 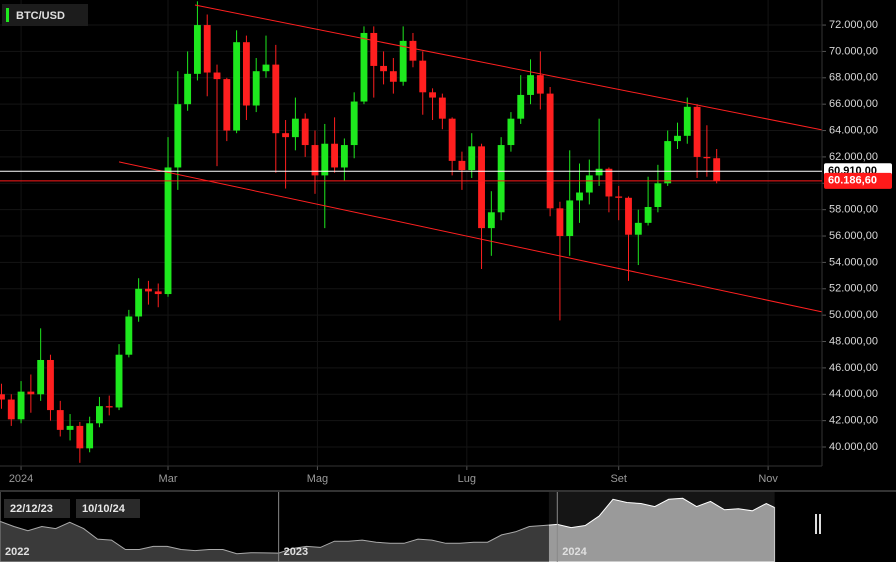 I want to click on title-box, so click(x=45, y=15).